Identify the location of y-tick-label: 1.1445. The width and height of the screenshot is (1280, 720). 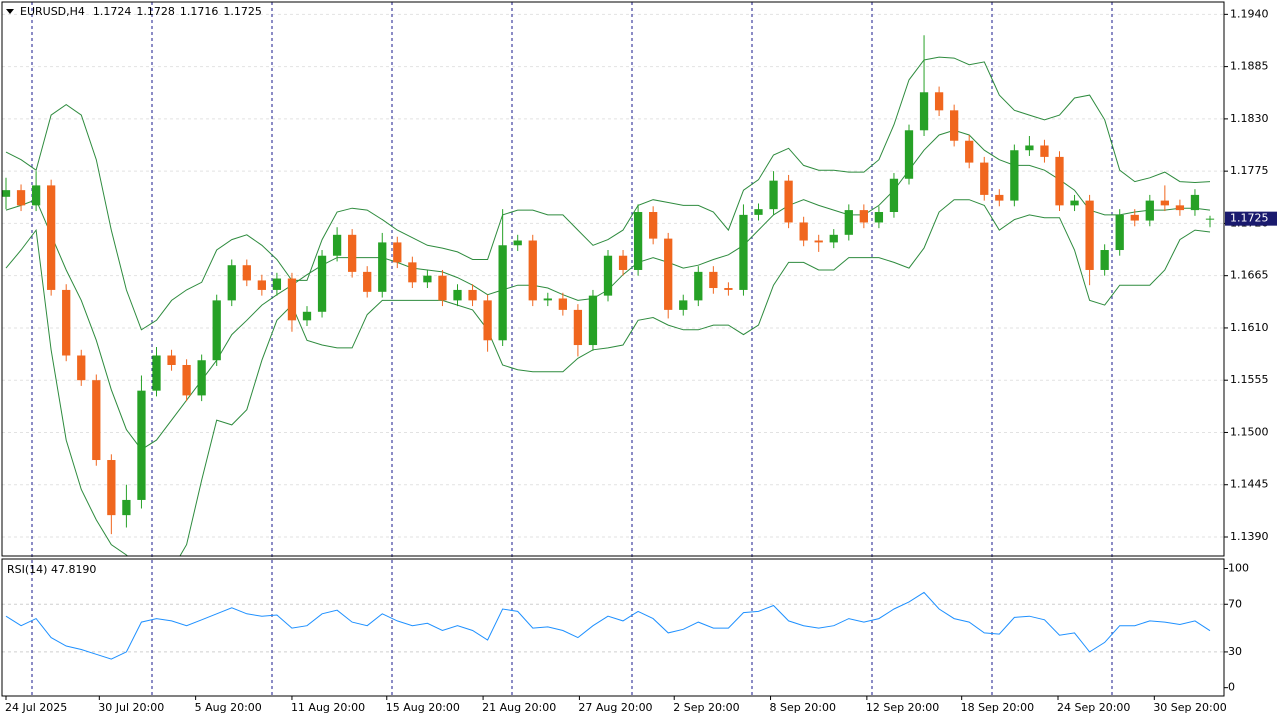
(1249, 484).